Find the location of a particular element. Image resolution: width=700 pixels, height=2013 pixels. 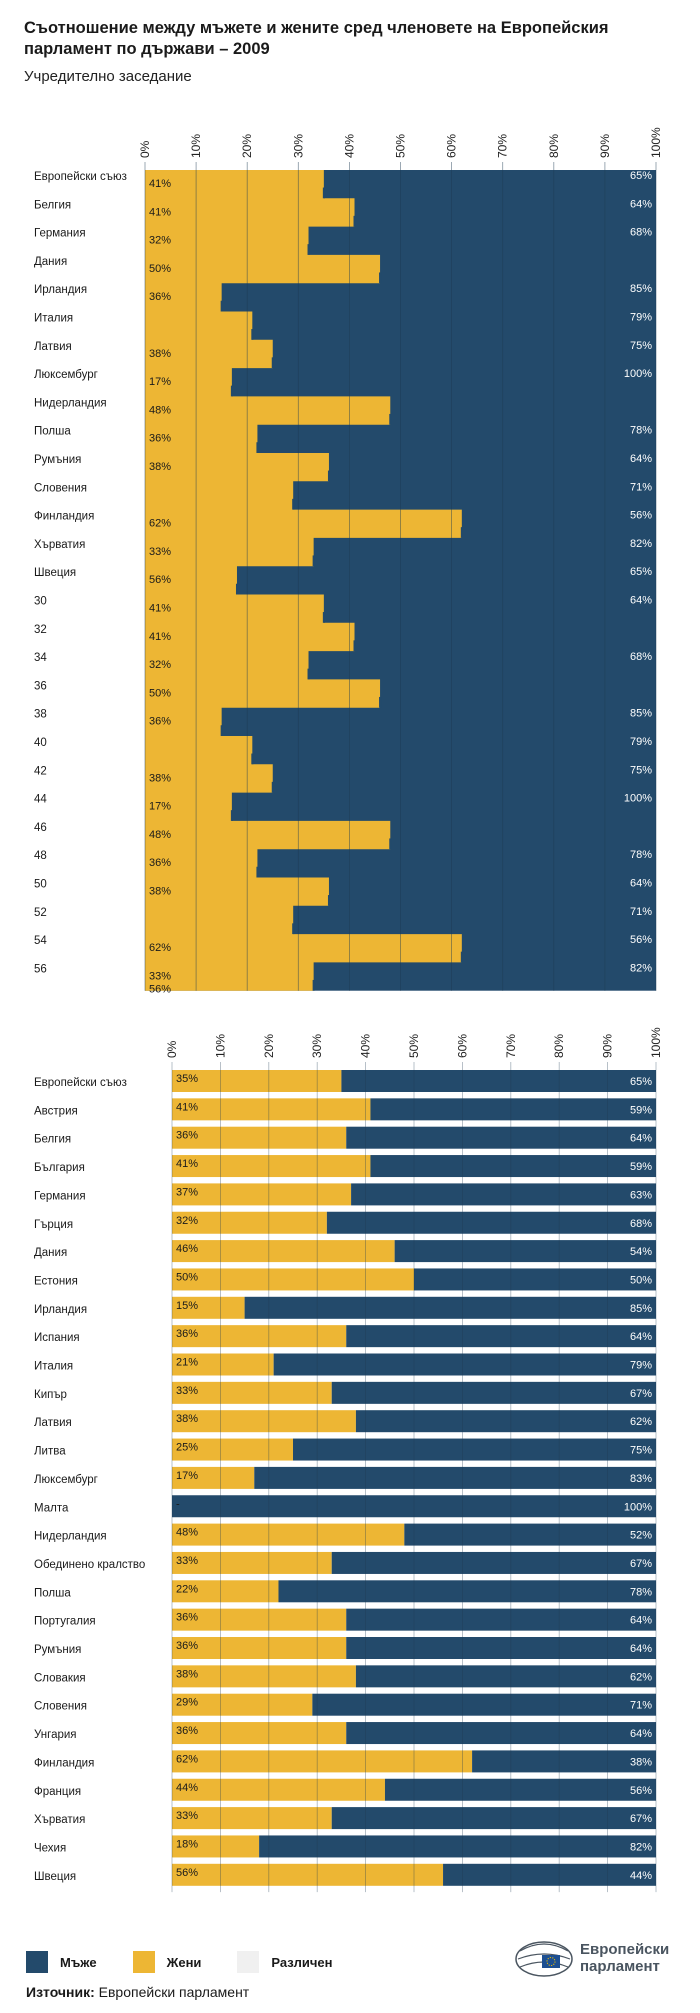

legend-item-women: Жени is located at coordinates (167, 1962).